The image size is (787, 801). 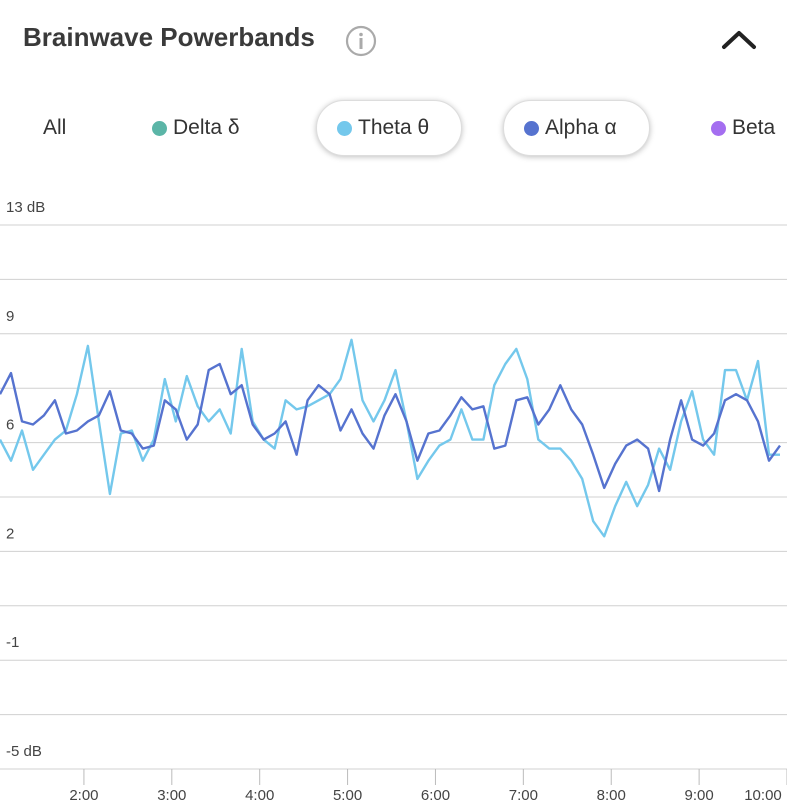 What do you see at coordinates (12, 642) in the screenshot?
I see `y-tick-label: -1` at bounding box center [12, 642].